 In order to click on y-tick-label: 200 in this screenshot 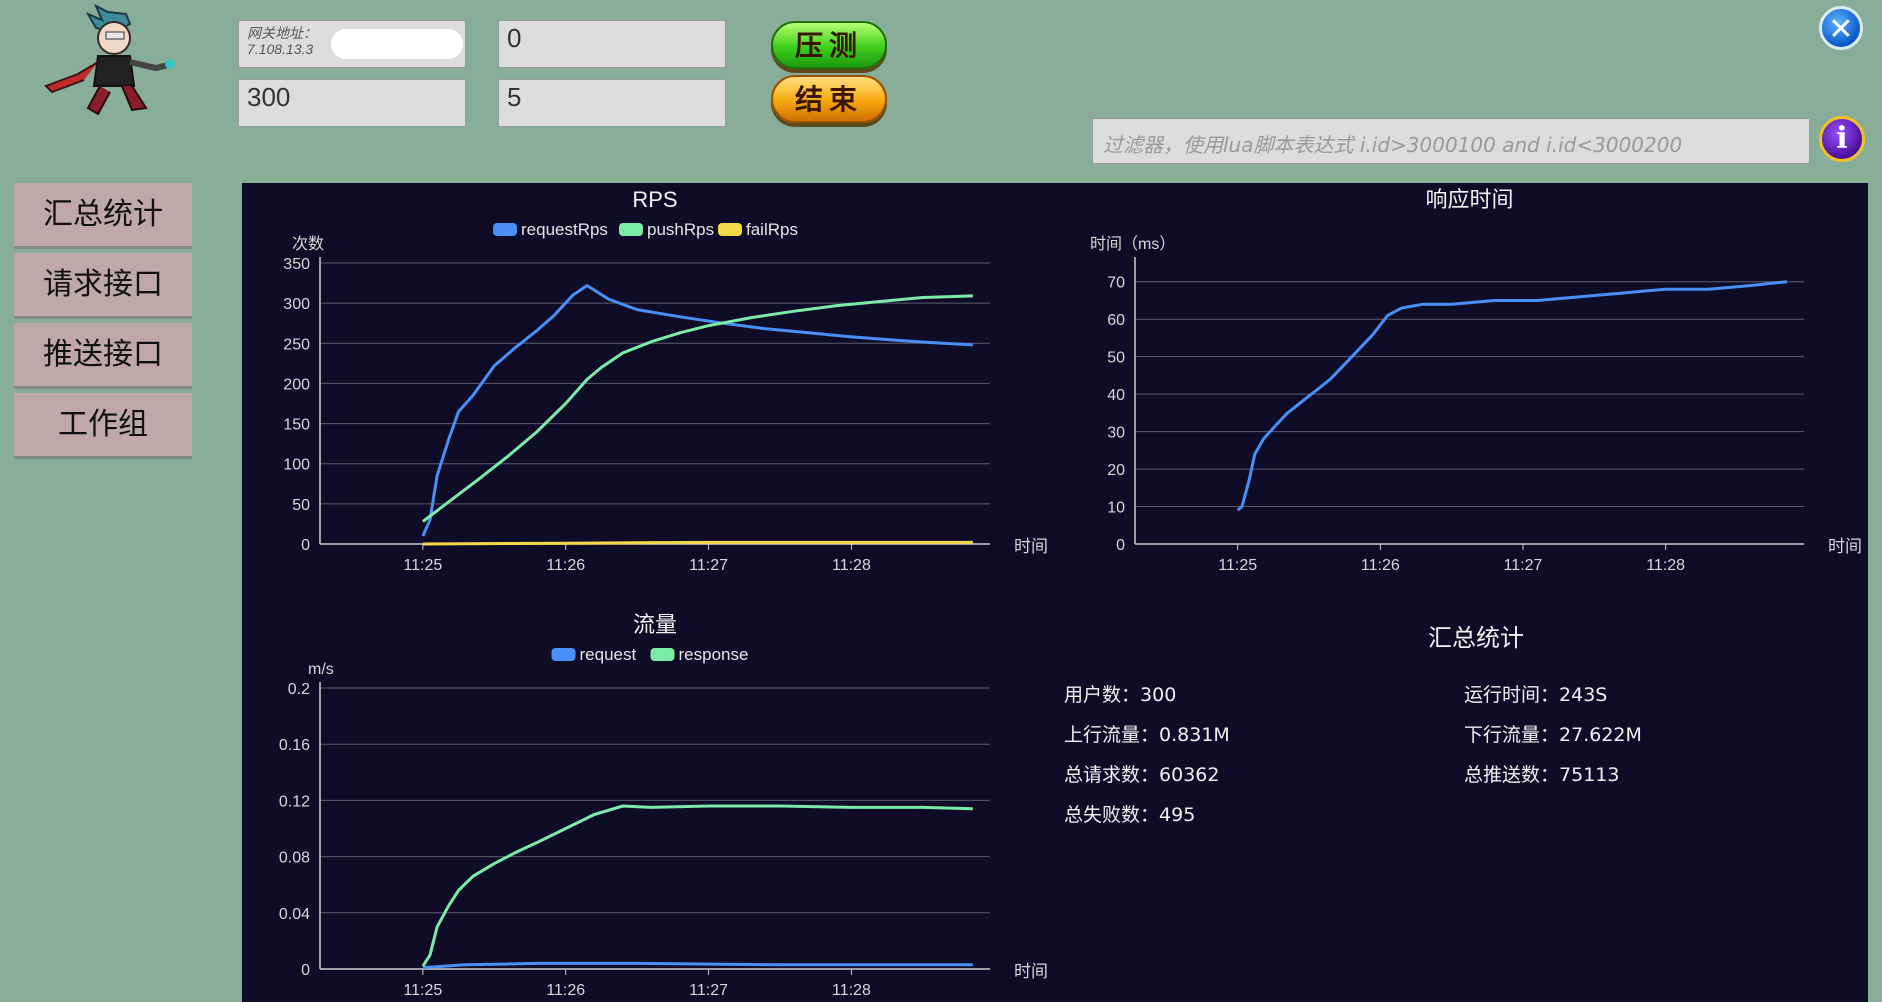, I will do `click(296, 384)`.